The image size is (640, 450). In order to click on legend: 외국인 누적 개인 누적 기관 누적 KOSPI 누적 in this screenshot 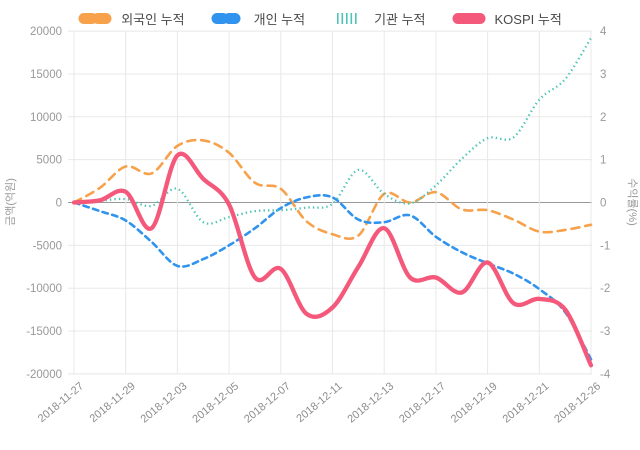, I will do `click(320, 18)`.